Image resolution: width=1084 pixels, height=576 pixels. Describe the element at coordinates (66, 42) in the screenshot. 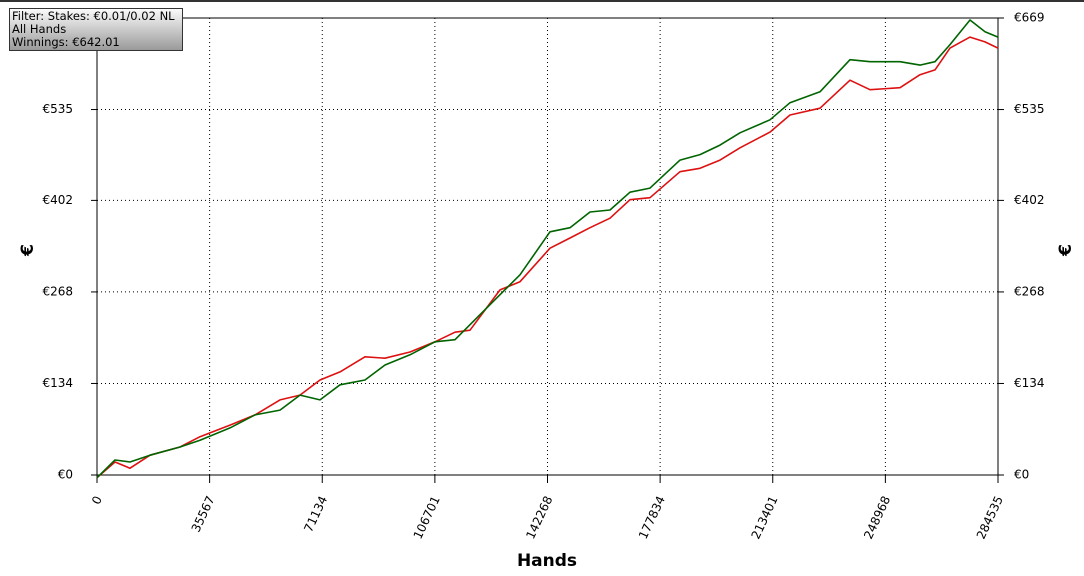

I see `filter-line: Winnings: €642.01` at that location.